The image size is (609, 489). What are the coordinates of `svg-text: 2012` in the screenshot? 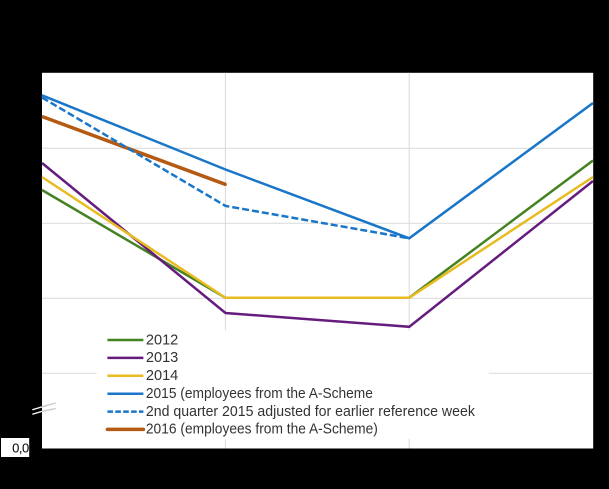 It's located at (162, 339).